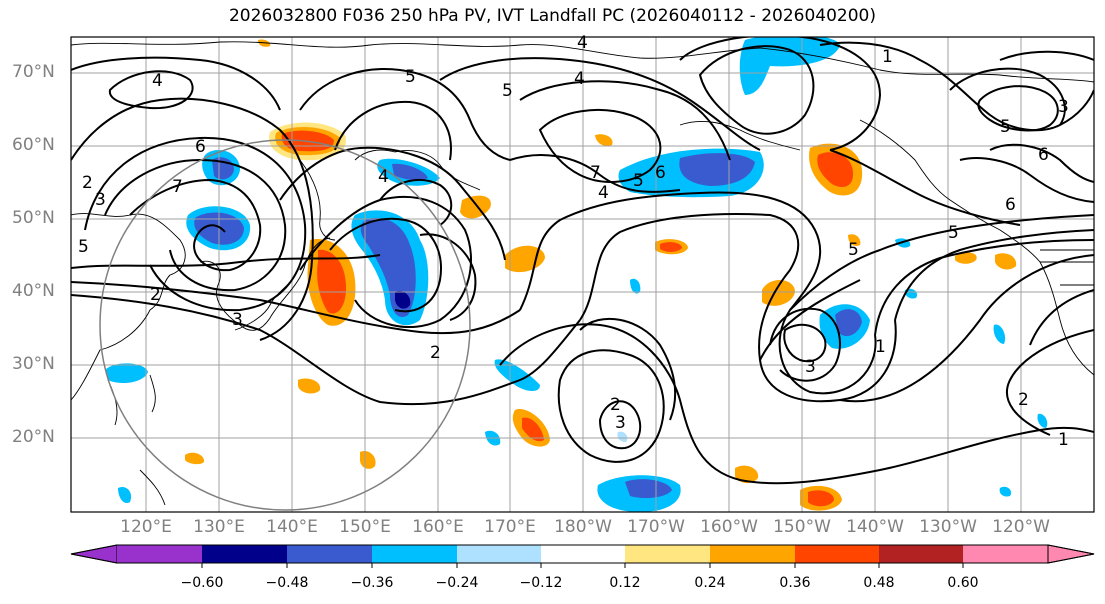 The height and width of the screenshot is (604, 1105). What do you see at coordinates (457, 583) in the screenshot?
I see `colorbar-tick-label: −0.24` at bounding box center [457, 583].